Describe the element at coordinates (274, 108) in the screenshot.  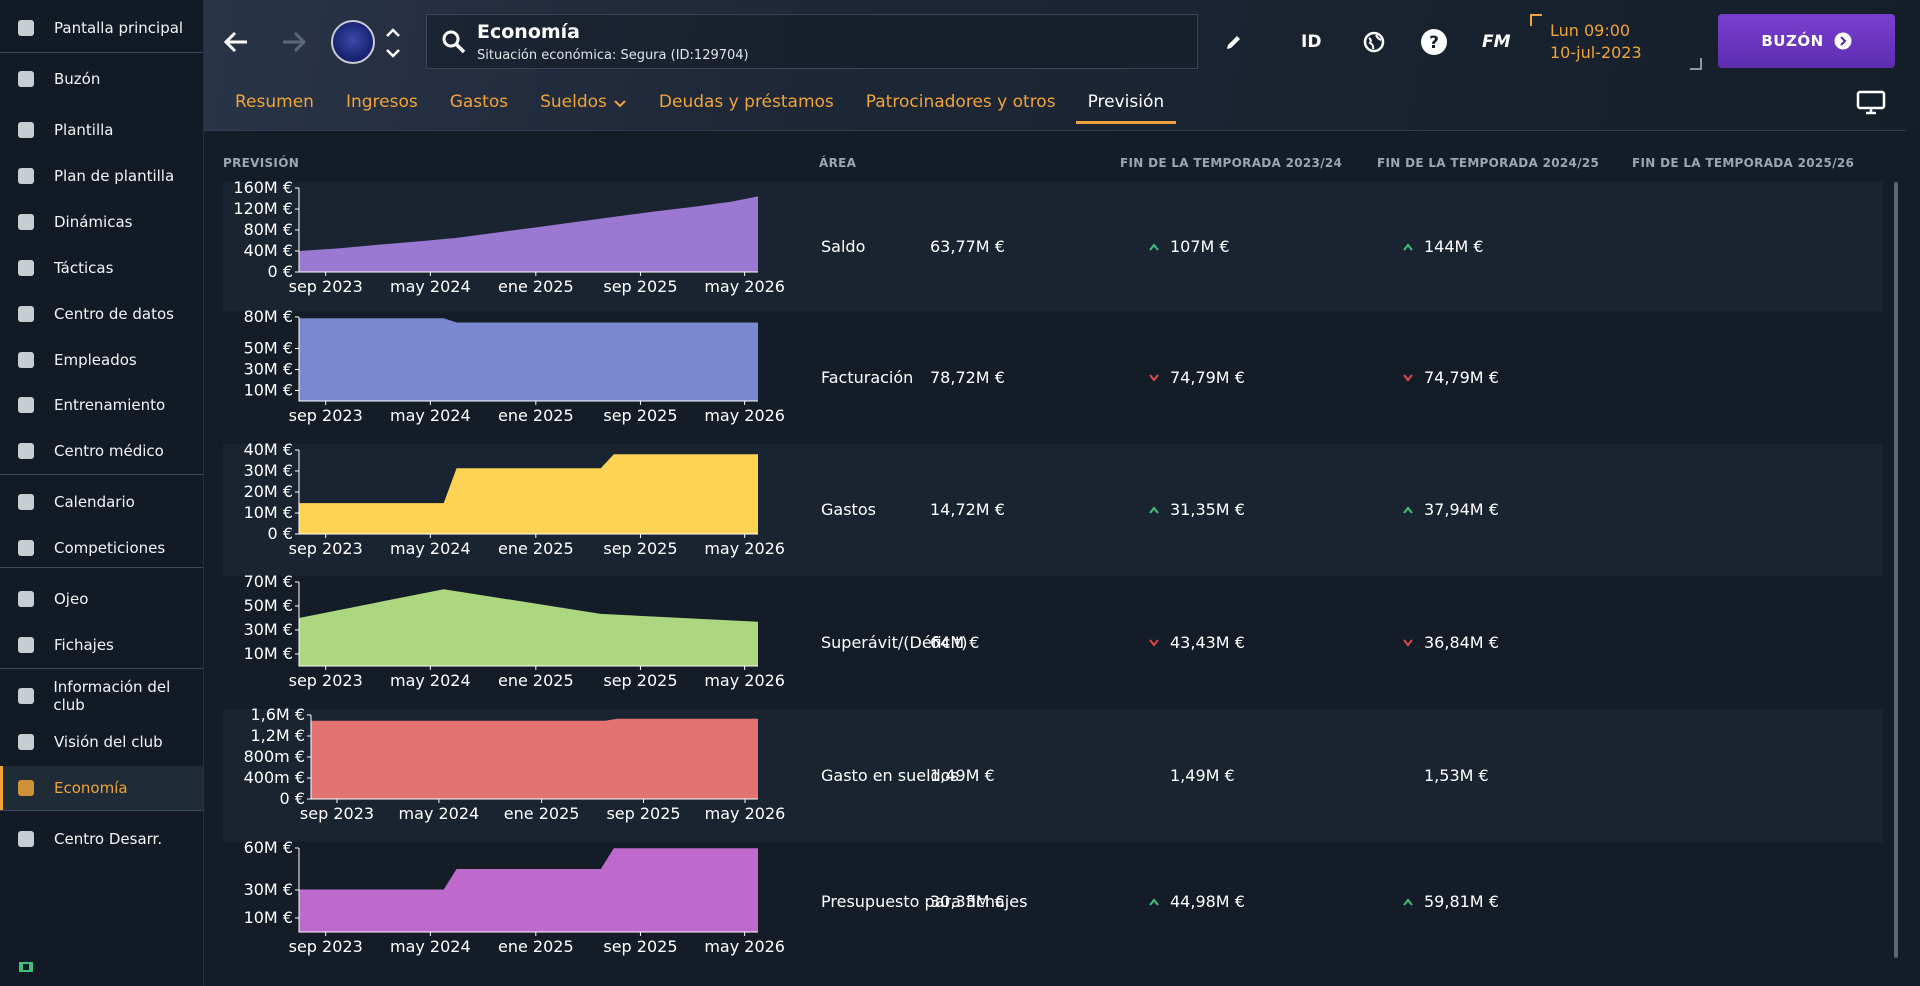
I see `tab-1: Resumen` at that location.